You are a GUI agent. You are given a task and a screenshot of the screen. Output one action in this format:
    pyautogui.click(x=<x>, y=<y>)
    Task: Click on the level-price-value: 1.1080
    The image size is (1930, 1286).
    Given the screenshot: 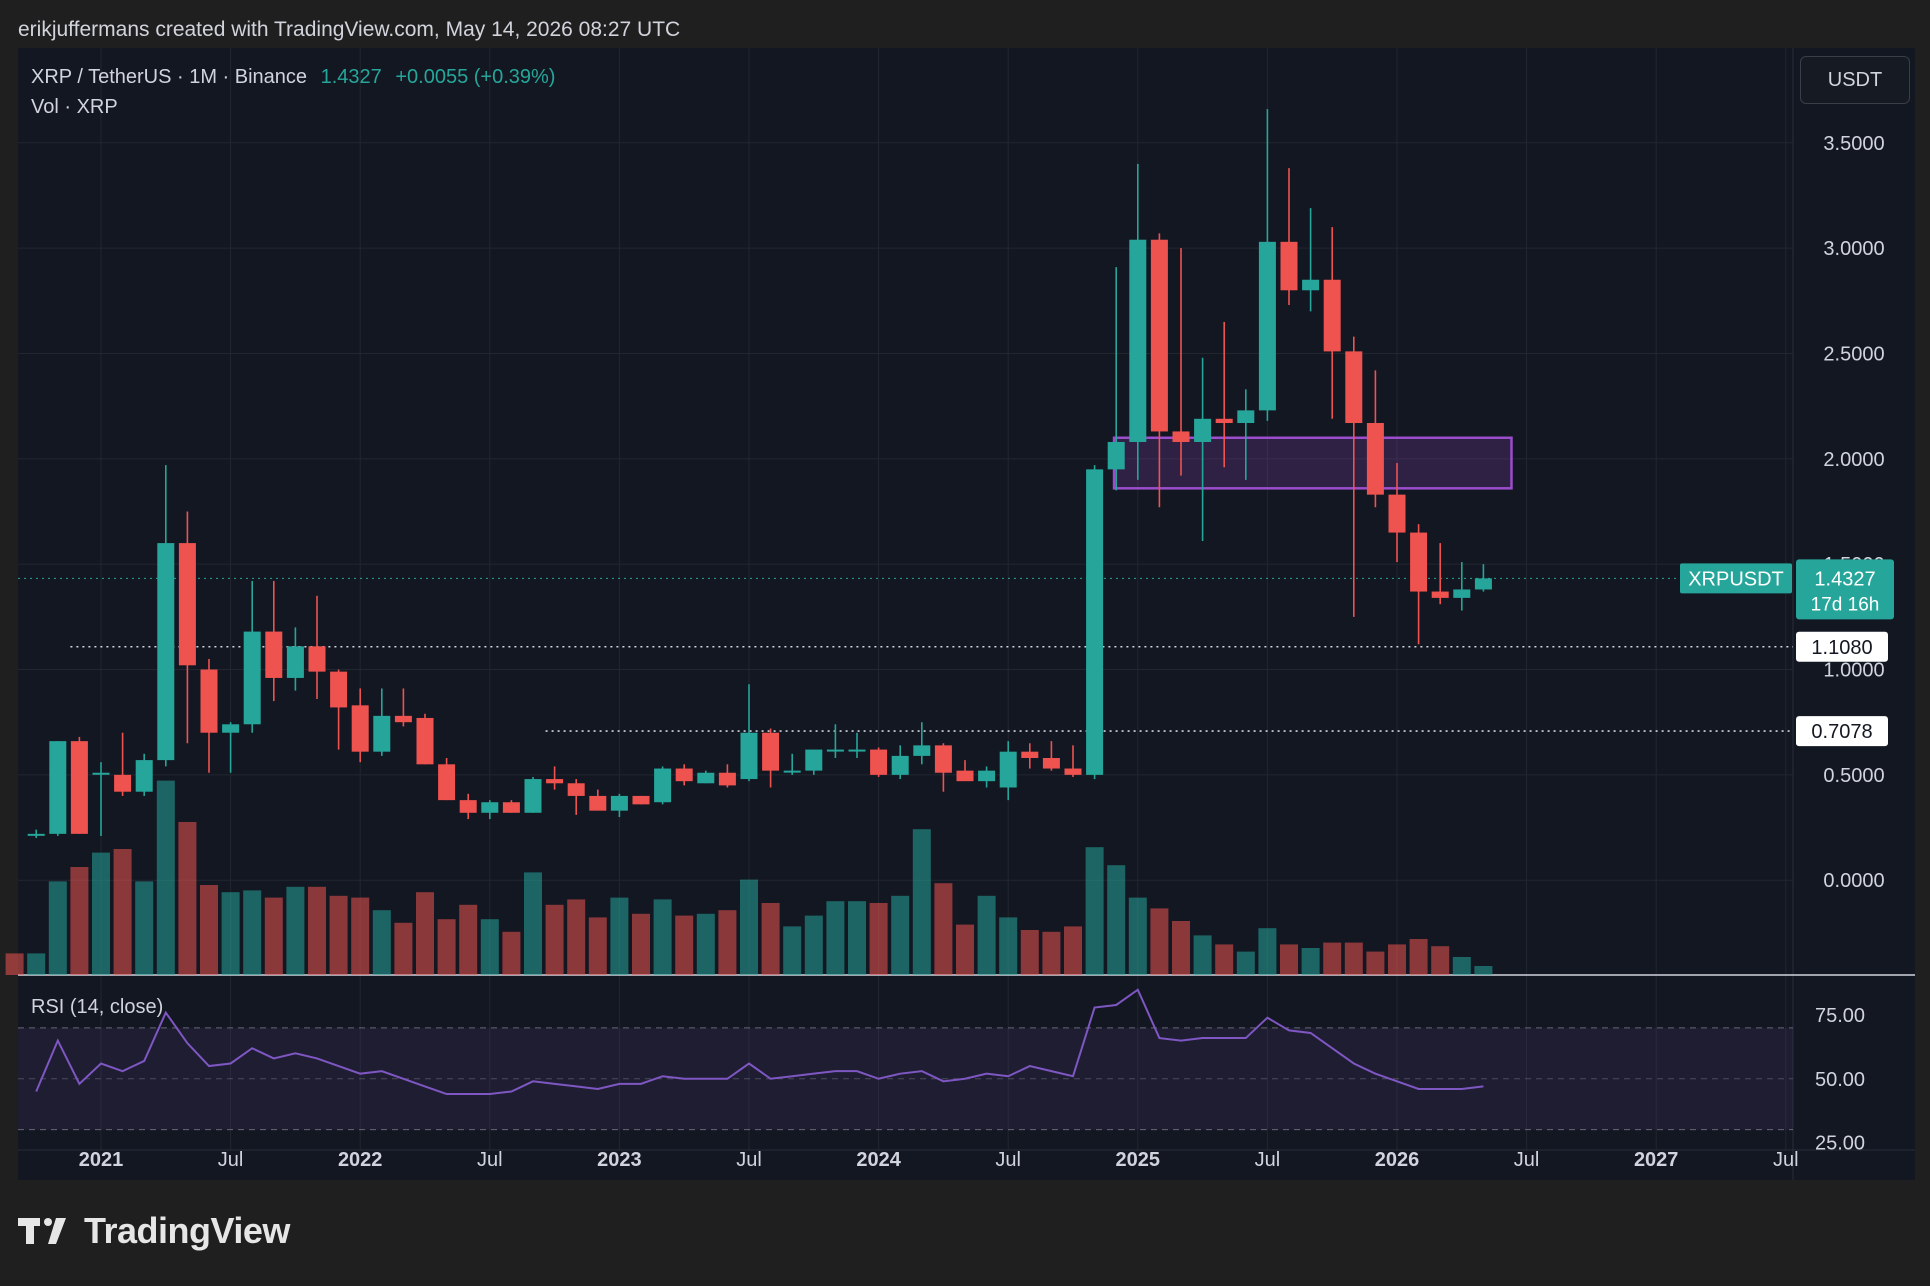 What is the action you would take?
    pyautogui.click(x=1841, y=648)
    